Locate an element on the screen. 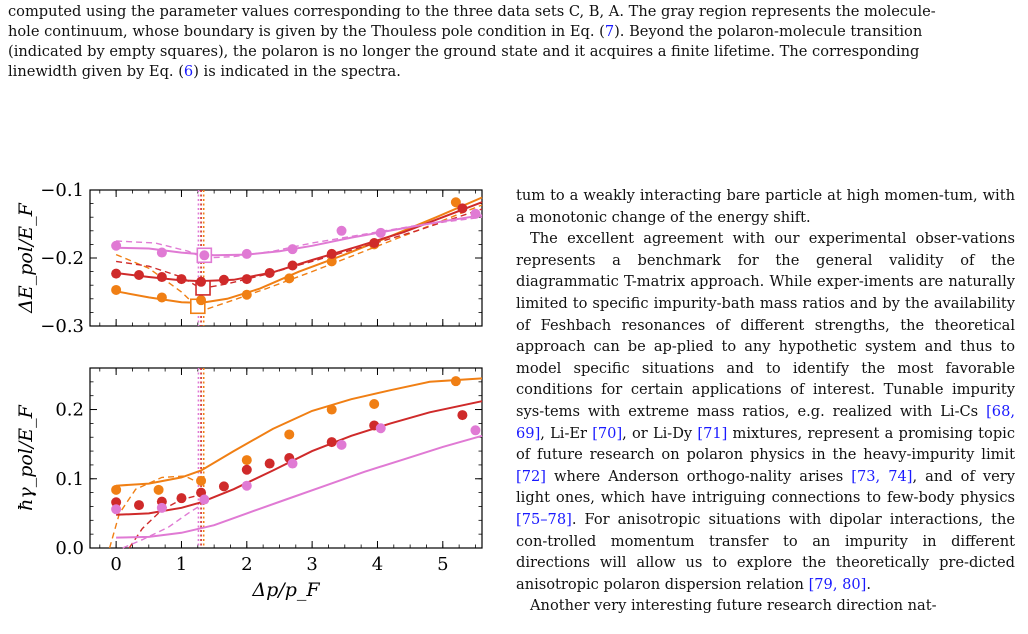 The image size is (1028, 634). top-ytick-label: −0.3 is located at coordinates (62, 326).